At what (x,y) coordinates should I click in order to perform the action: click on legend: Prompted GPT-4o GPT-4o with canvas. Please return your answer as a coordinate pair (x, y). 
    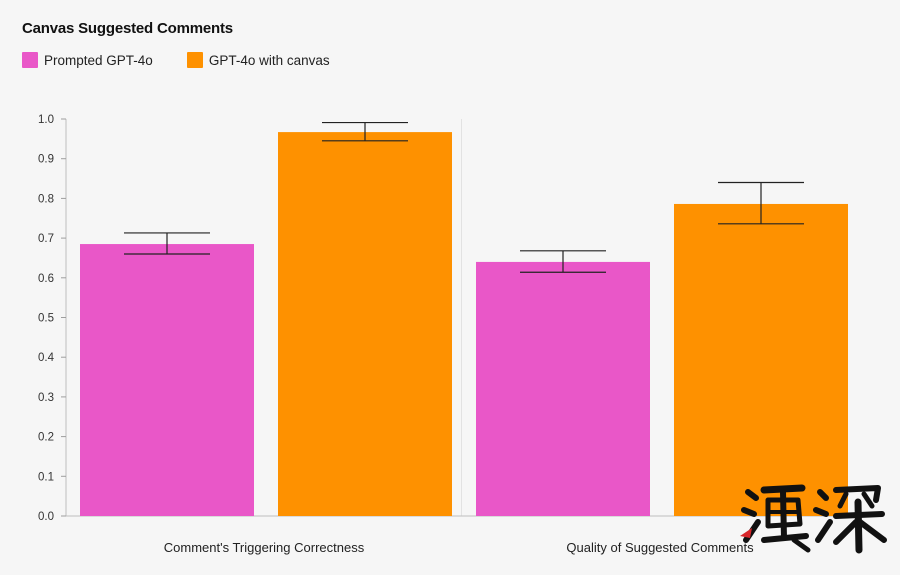
    Looking at the image, I should click on (193, 60).